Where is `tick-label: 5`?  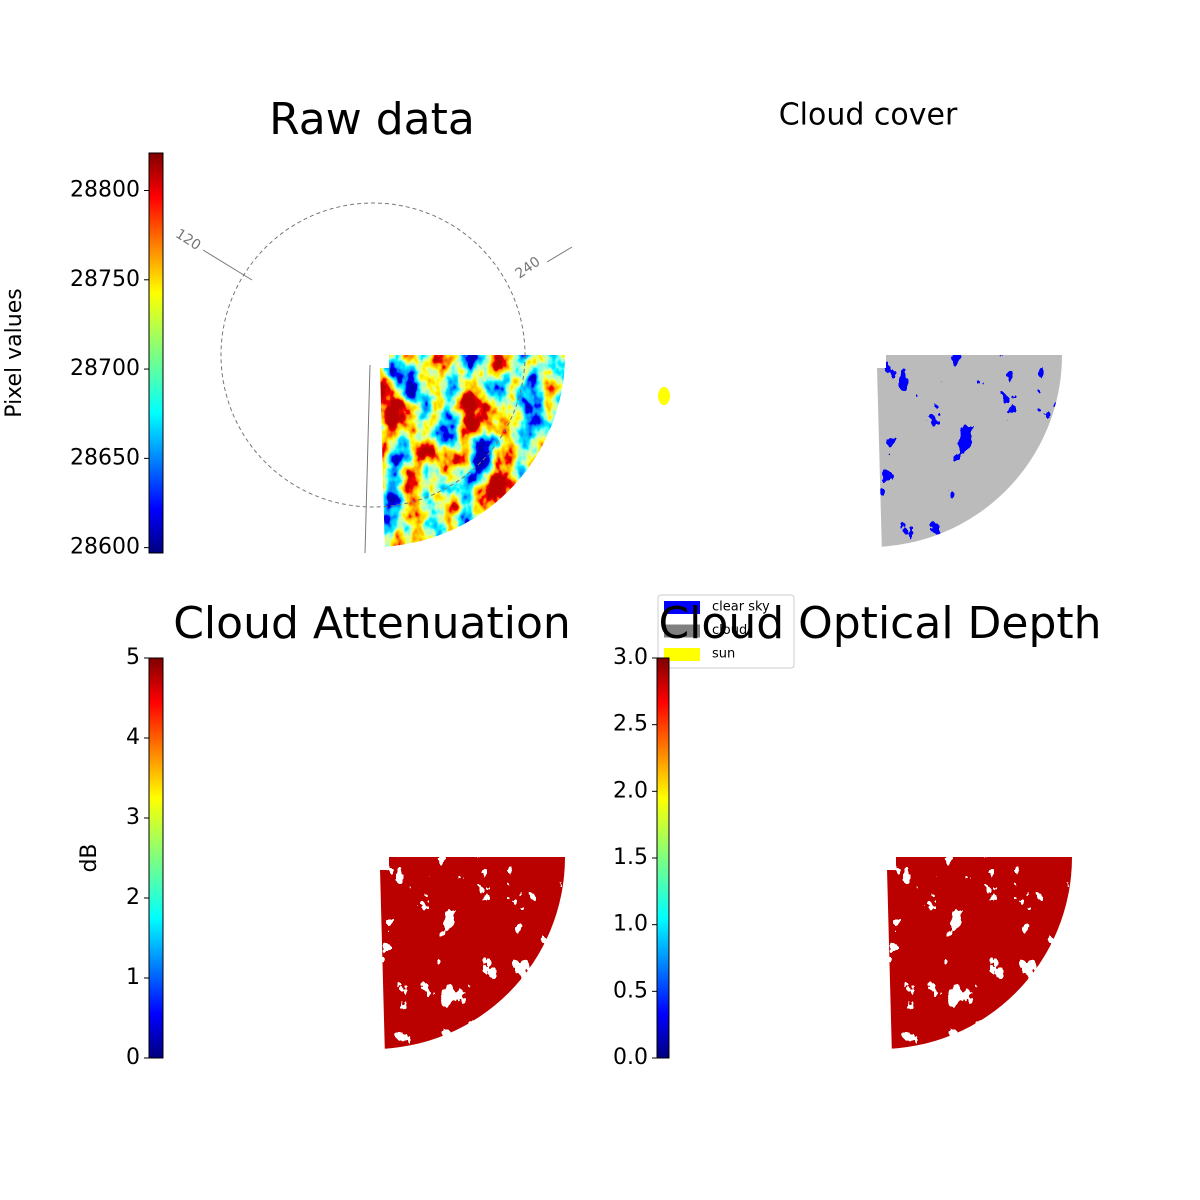
tick-label: 5 is located at coordinates (133, 657).